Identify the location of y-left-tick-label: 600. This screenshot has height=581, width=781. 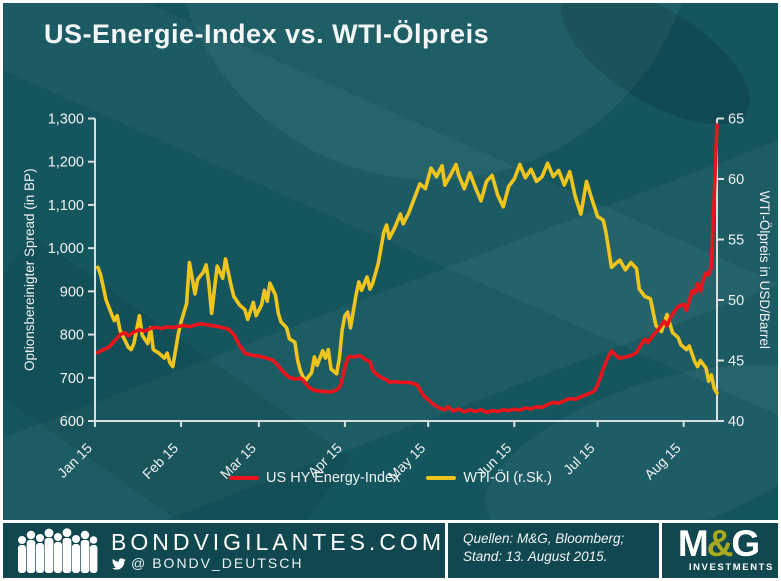
(72, 422).